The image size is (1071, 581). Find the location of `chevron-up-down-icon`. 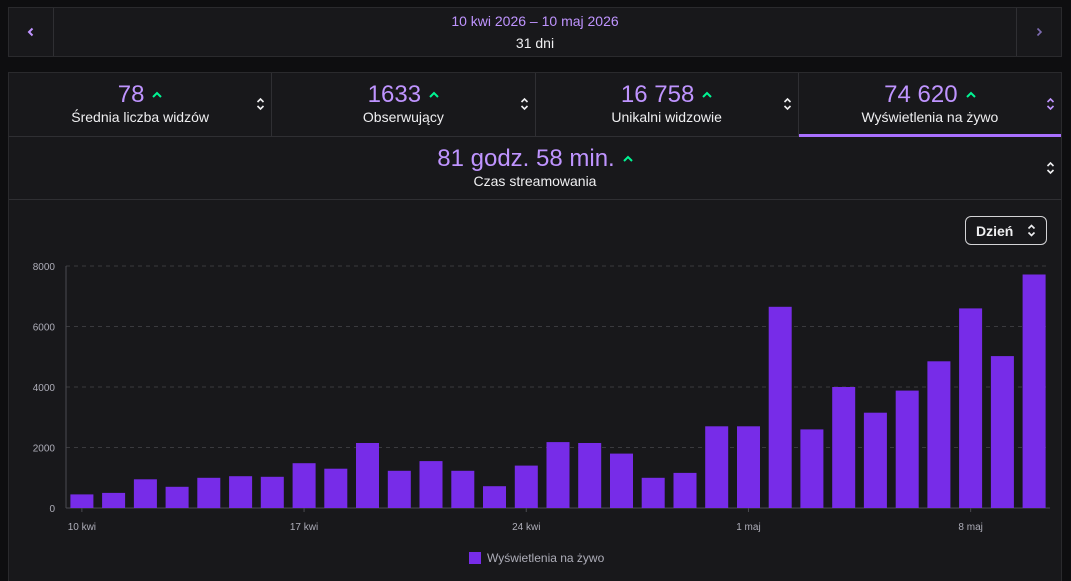

chevron-up-down-icon is located at coordinates (1031, 230).